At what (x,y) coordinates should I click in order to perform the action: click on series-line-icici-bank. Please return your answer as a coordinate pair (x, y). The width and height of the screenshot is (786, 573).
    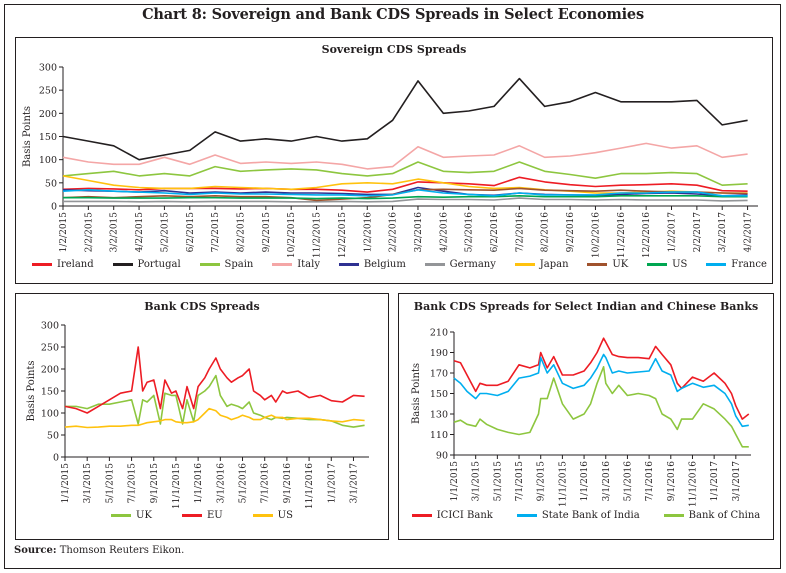
    Looking at the image, I should click on (601, 378).